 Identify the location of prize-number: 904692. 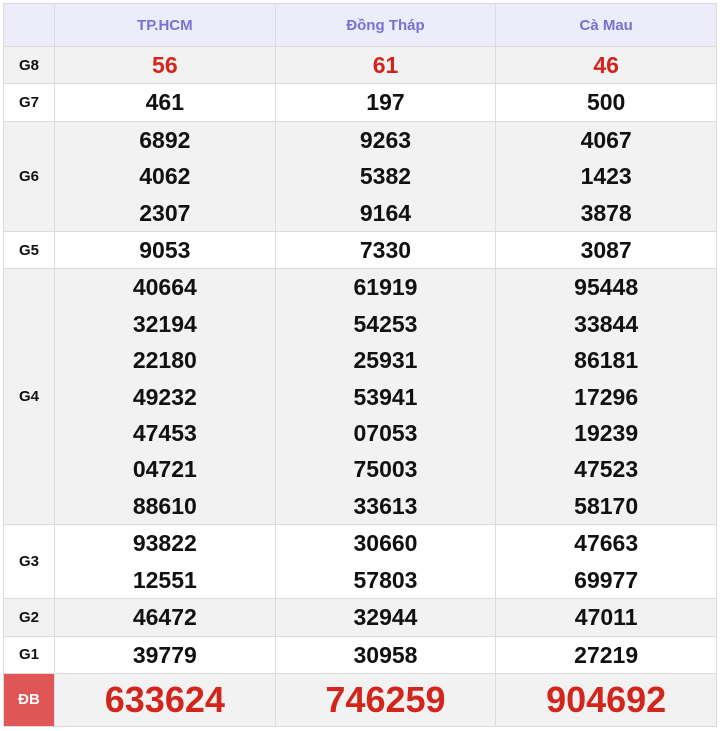
(606, 699).